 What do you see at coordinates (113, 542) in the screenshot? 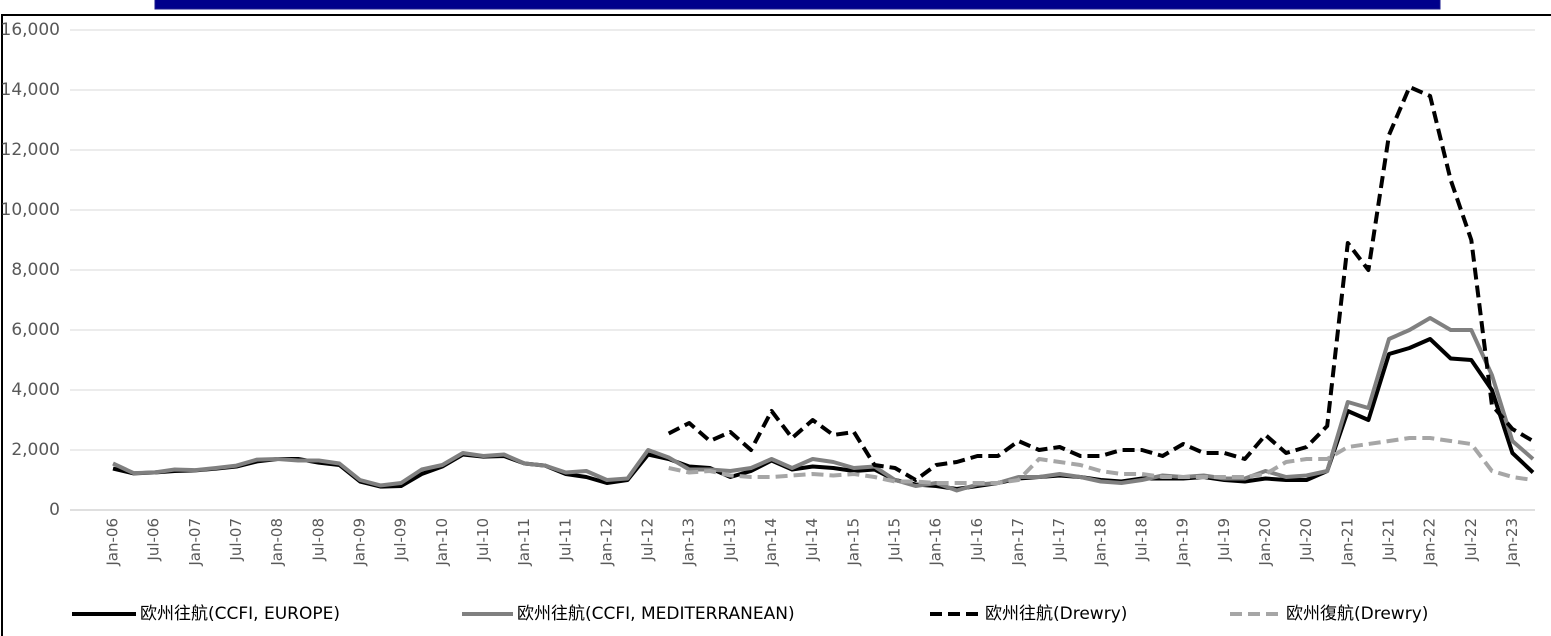
I see `x-tick-label: Jan-06` at bounding box center [113, 542].